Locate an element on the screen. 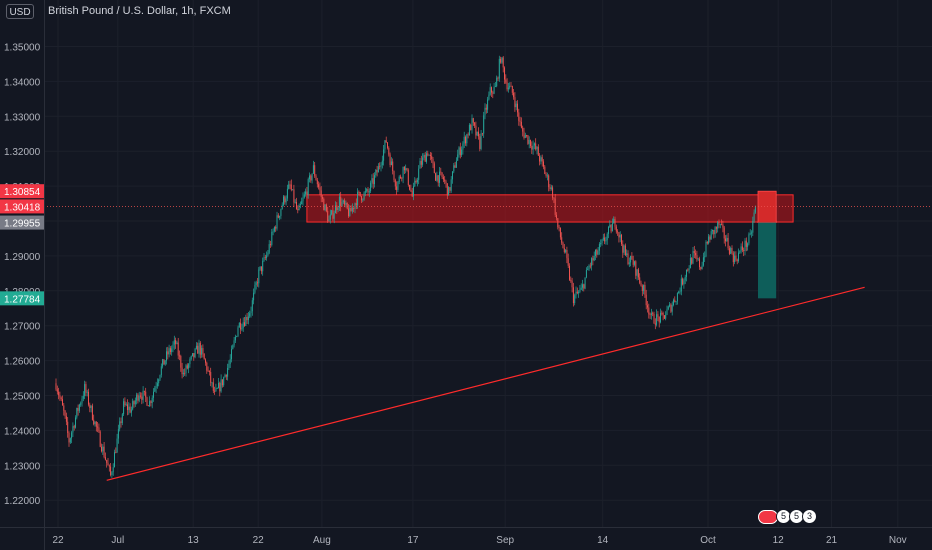 The image size is (932, 550). resistance-zone-layer is located at coordinates (550, 208).